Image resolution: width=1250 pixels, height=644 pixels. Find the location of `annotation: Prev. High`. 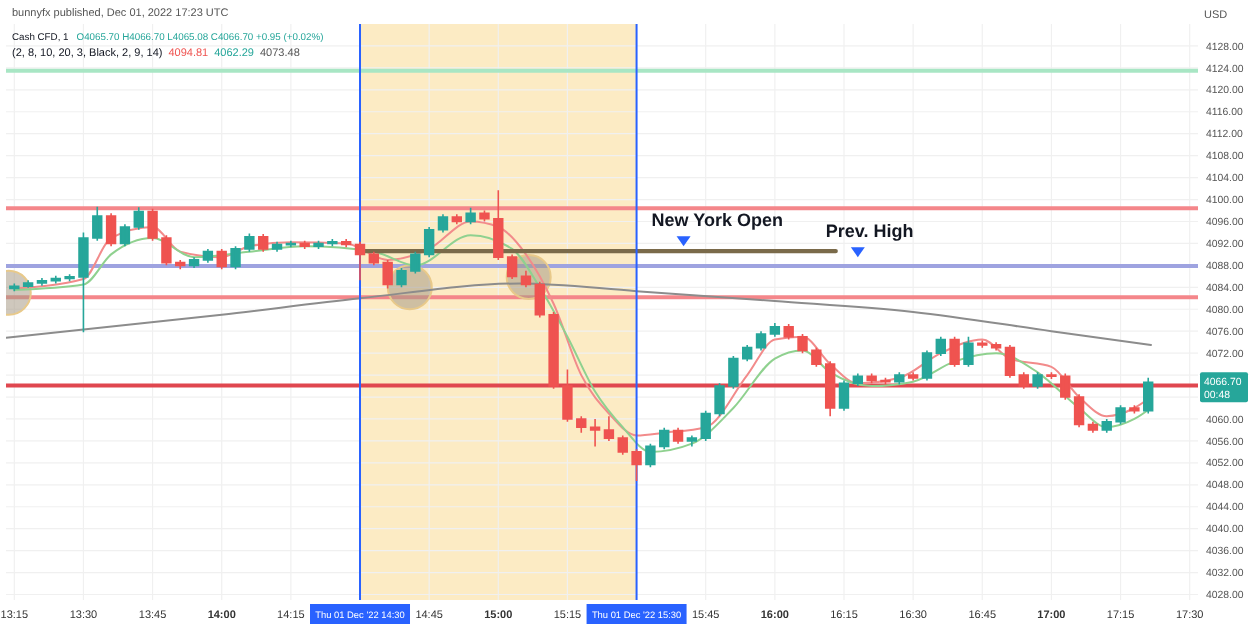

annotation: Prev. High is located at coordinates (869, 231).